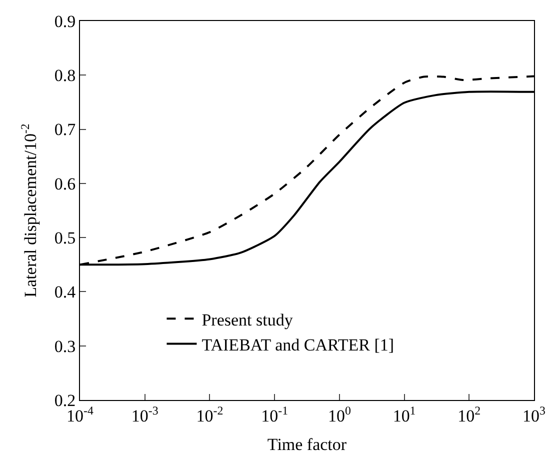  What do you see at coordinates (65, 130) in the screenshot?
I see `y-tick-label: 0.7` at bounding box center [65, 130].